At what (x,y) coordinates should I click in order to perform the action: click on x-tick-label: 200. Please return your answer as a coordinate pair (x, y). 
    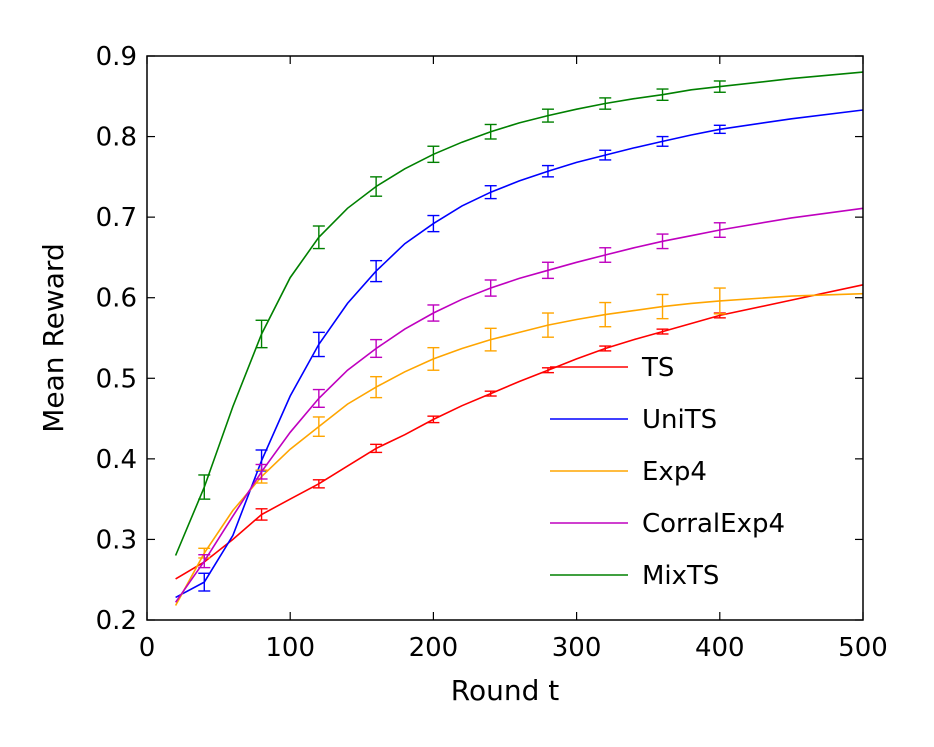
    Looking at the image, I should click on (434, 648).